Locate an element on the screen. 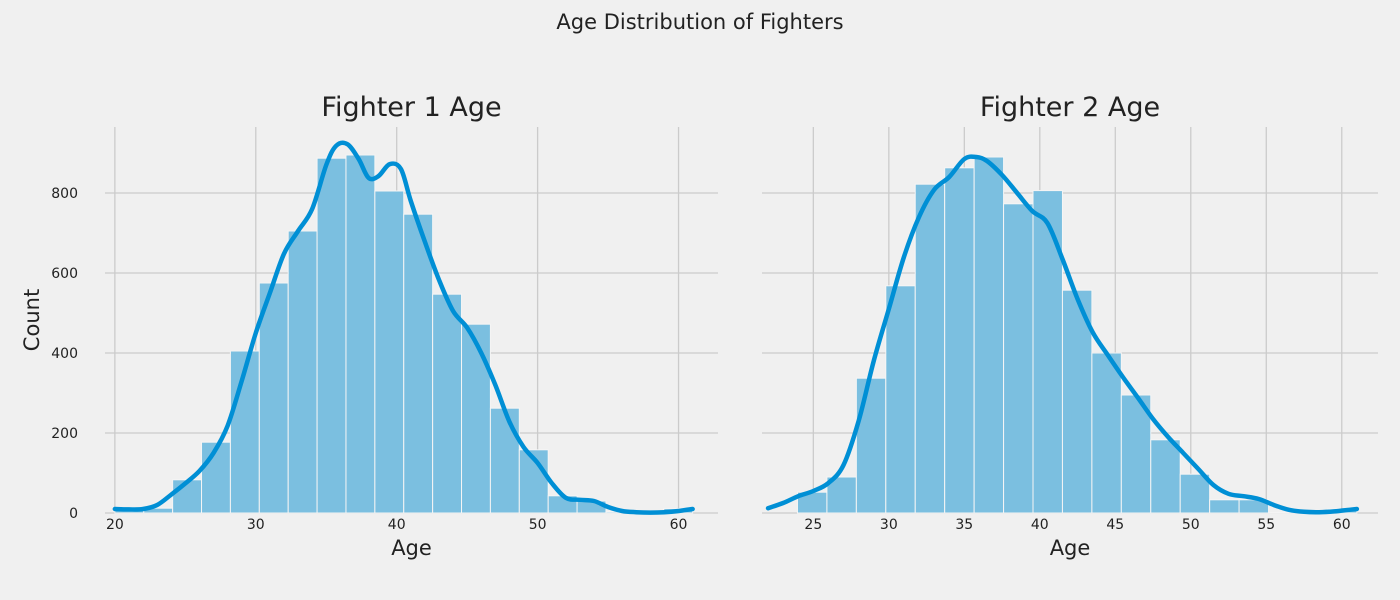 This screenshot has width=1400, height=600. y-axis-label: Count is located at coordinates (32, 320).